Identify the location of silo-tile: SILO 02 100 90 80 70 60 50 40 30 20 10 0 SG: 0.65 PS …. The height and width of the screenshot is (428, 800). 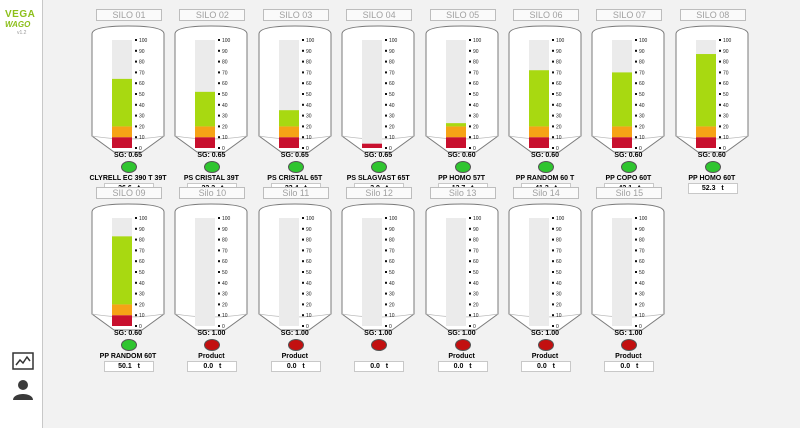
(211, 97).